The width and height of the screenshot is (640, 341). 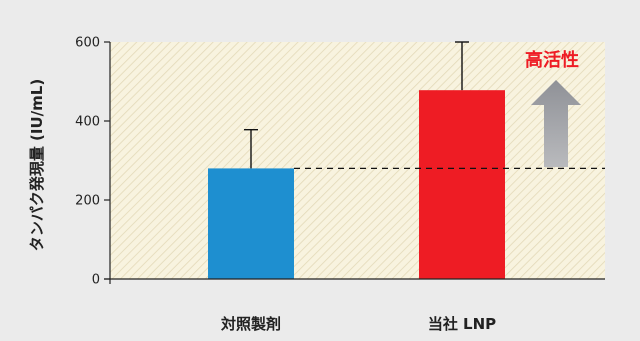 What do you see at coordinates (250, 324) in the screenshot?
I see `x-category-label: 対照製剤` at bounding box center [250, 324].